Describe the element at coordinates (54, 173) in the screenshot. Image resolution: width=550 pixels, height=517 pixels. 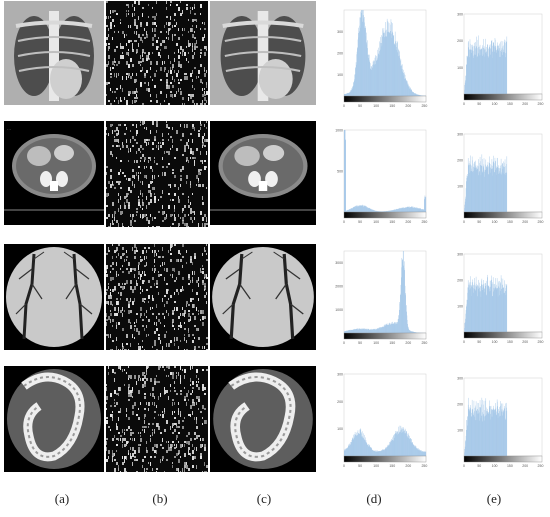
I see `abdominal-ct-original: ···` at that location.